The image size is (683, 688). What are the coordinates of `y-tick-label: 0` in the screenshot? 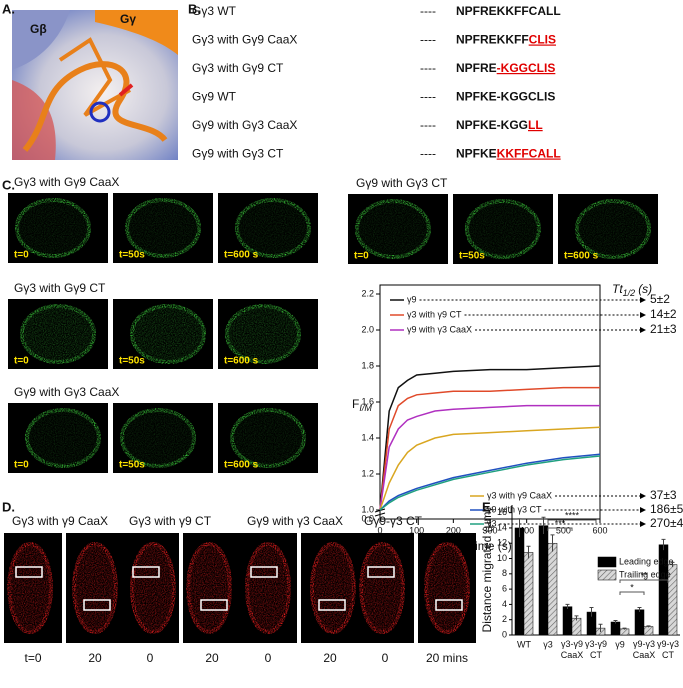 It's located at (504, 634).